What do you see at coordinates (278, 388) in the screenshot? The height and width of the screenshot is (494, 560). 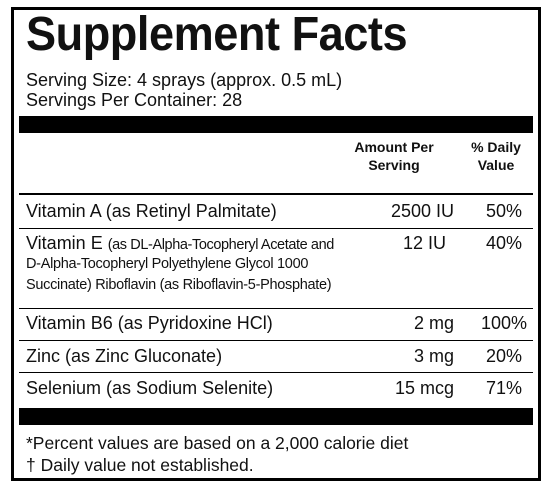 I see `nutrient-row-selenium: Selenium (as Sodium Selenite) 15 mcg 71%` at bounding box center [278, 388].